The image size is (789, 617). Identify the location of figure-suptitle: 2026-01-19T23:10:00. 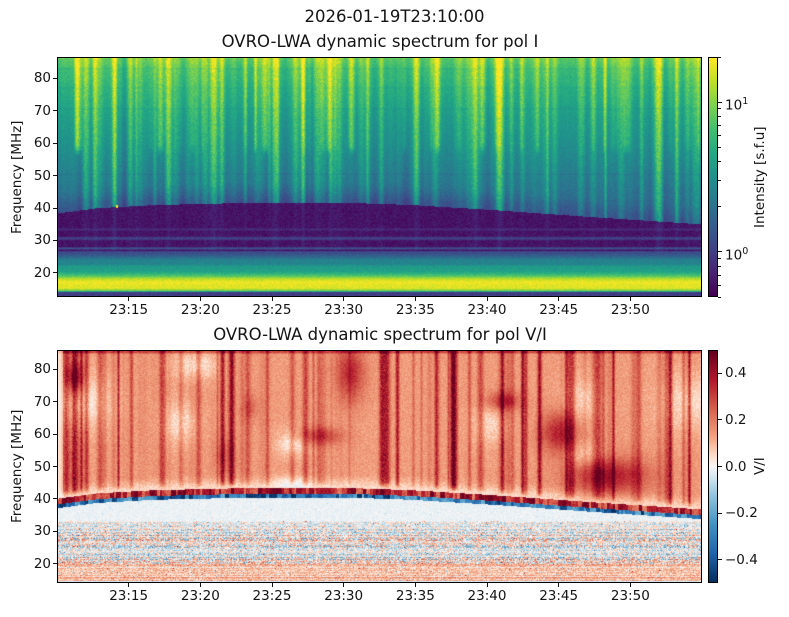
(394, 16).